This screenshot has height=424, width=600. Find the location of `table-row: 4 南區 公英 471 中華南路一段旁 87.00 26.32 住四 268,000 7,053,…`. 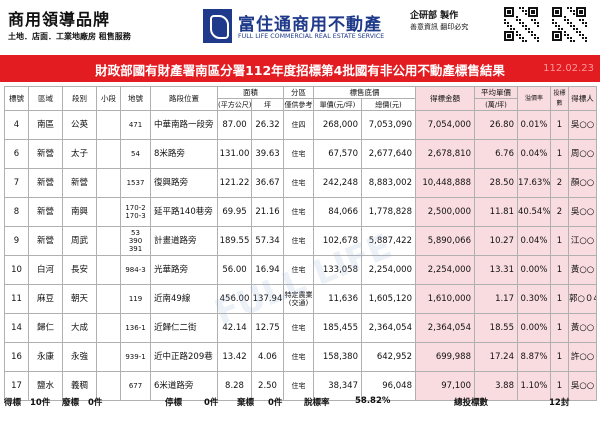

table-row: 4 南區 公英 471 中華南路一段旁 87.00 26.32 住四 268,000 7,053,… is located at coordinates (300, 125).